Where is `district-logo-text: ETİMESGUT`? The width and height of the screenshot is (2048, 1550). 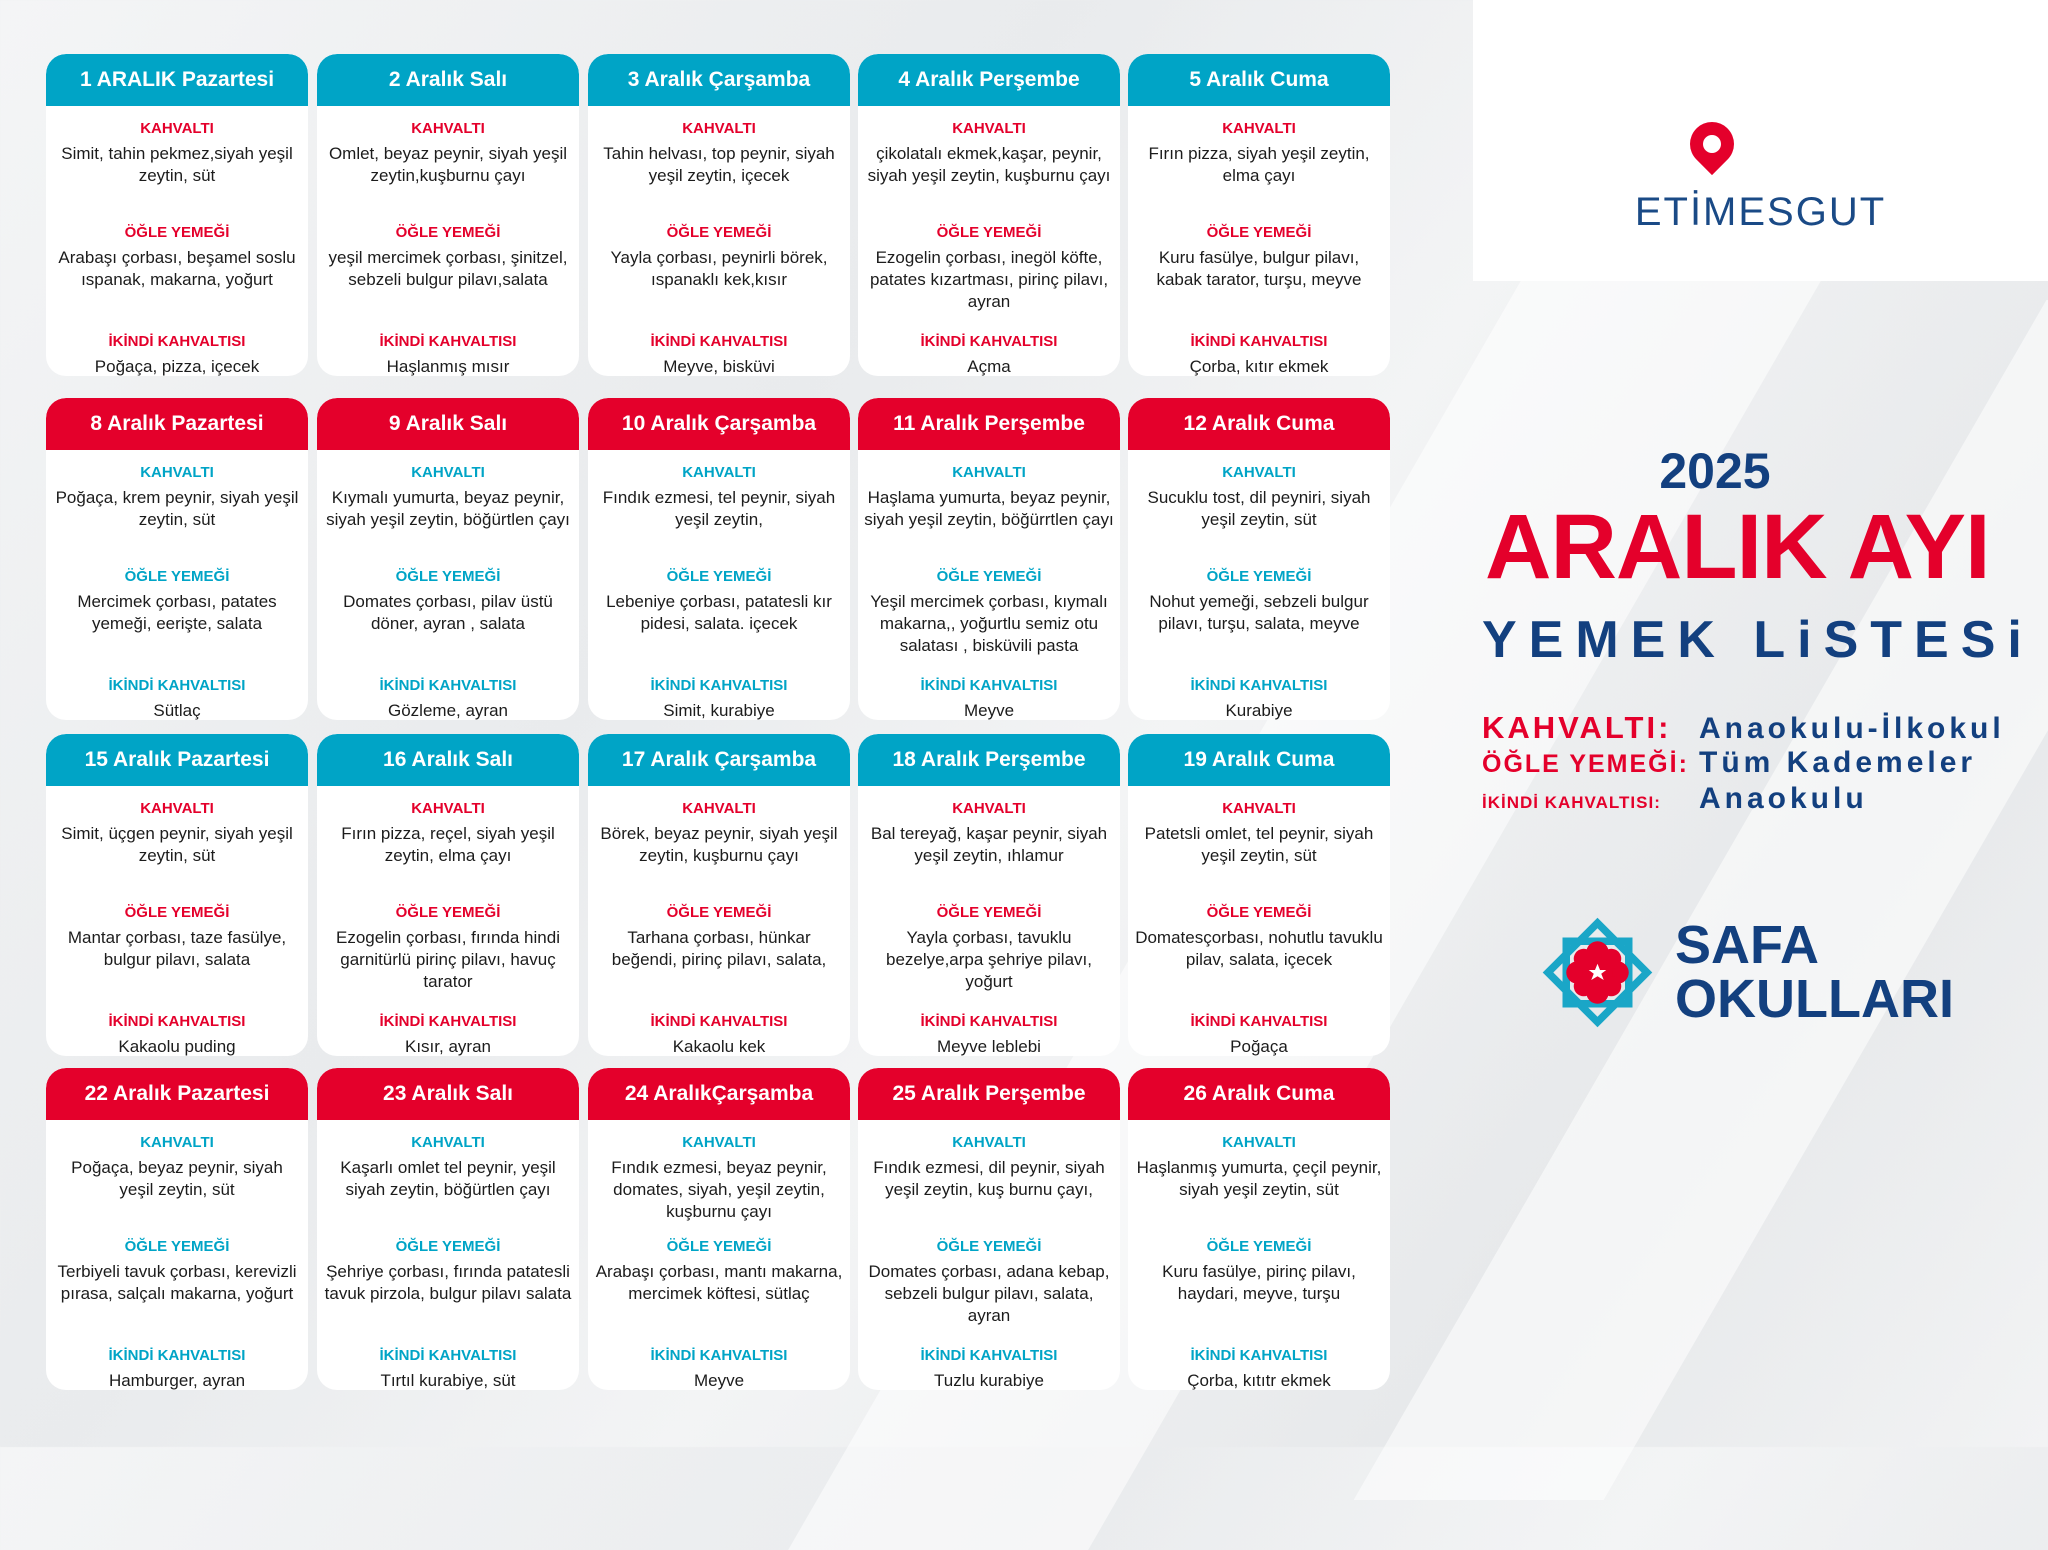 district-logo-text: ETİMESGUT is located at coordinates (1760, 212).